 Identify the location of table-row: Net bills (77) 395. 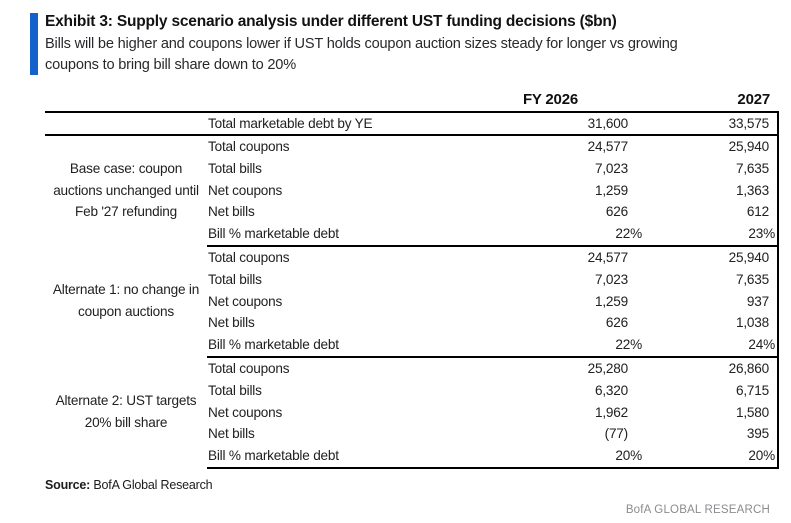
(412, 434).